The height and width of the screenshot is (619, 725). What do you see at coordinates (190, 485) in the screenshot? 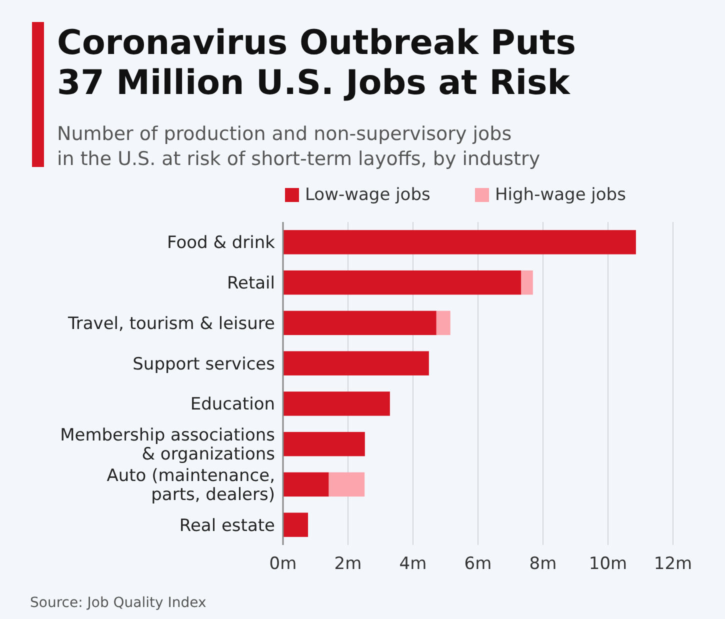
I see `y-tick-label: Auto (maintenance, parts, dealers)` at bounding box center [190, 485].